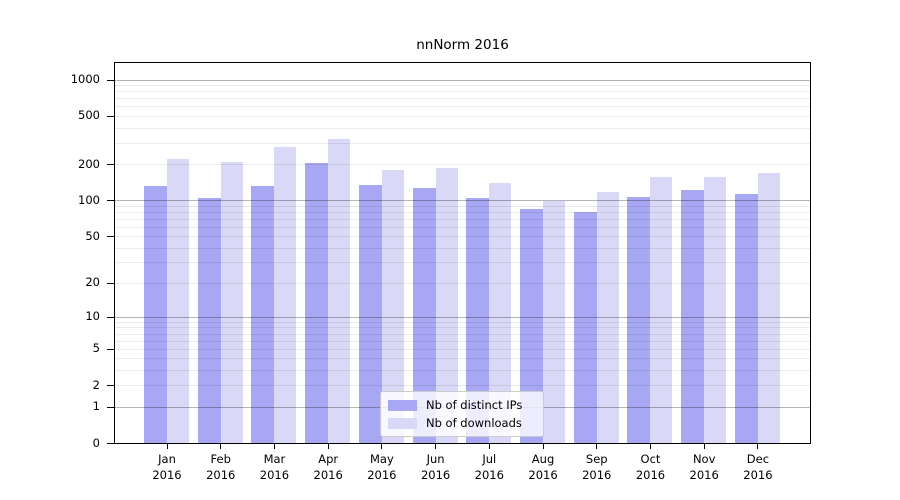 This screenshot has height=500, width=900. What do you see at coordinates (424, 315) in the screenshot?
I see `bar-jun-distinct-ips` at bounding box center [424, 315].